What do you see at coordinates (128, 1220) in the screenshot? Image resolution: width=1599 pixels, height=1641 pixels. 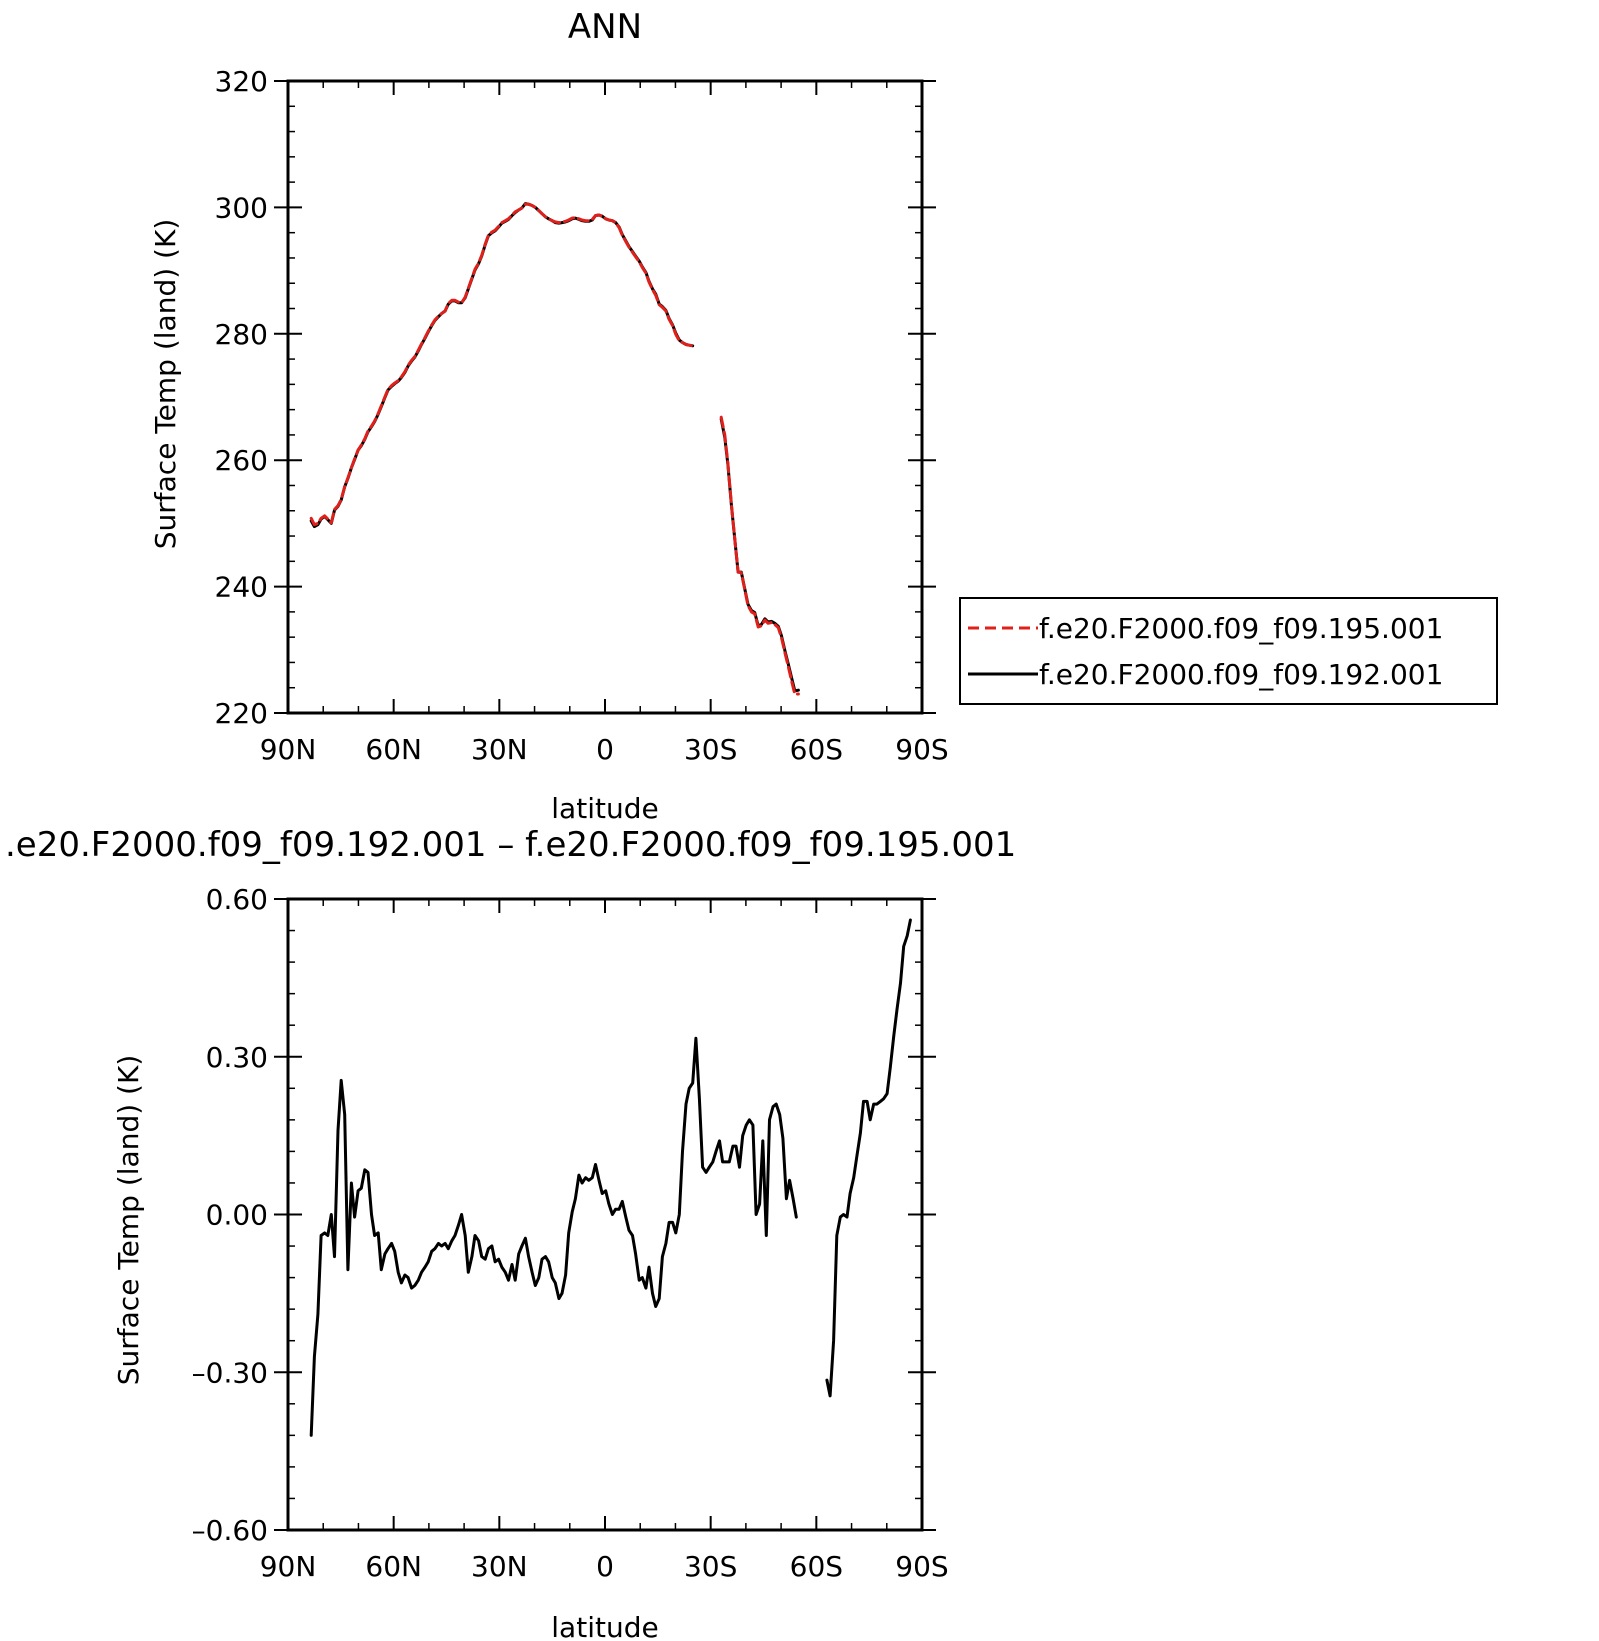 I see `bottom-y-axis-label: Surface Temp (land) (K)` at bounding box center [128, 1220].